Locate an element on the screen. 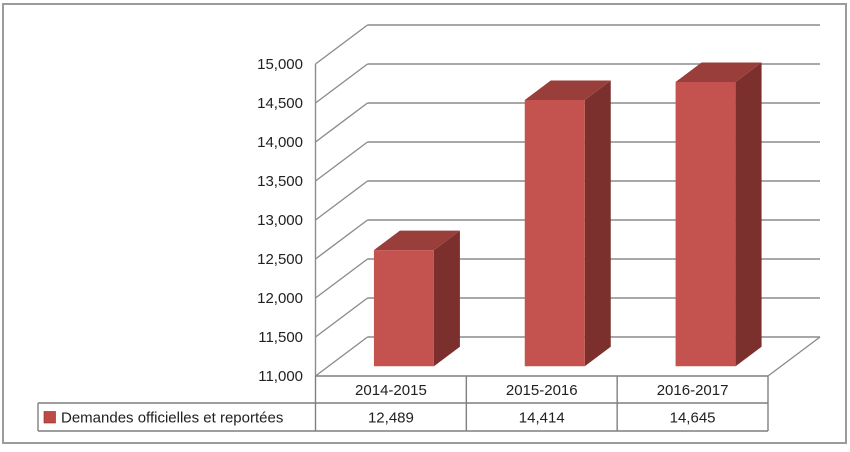 This screenshot has height=452, width=850. y-axis-tick-label: 14,500 is located at coordinates (280, 103).